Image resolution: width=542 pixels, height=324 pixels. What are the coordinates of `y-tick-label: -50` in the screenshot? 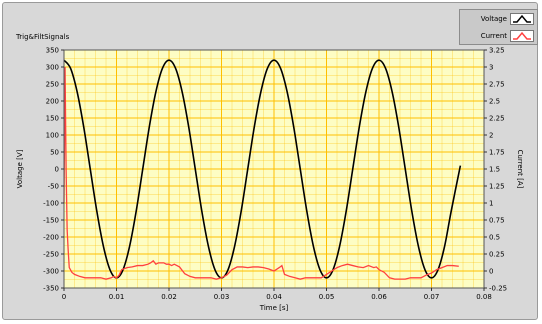 It's located at (53, 187).